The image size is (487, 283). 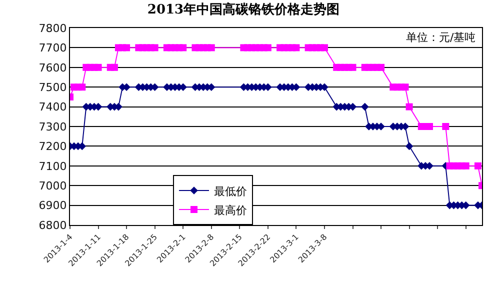 What do you see at coordinates (441, 37) in the screenshot?
I see `annotation: 单位：元/基吨` at bounding box center [441, 37].